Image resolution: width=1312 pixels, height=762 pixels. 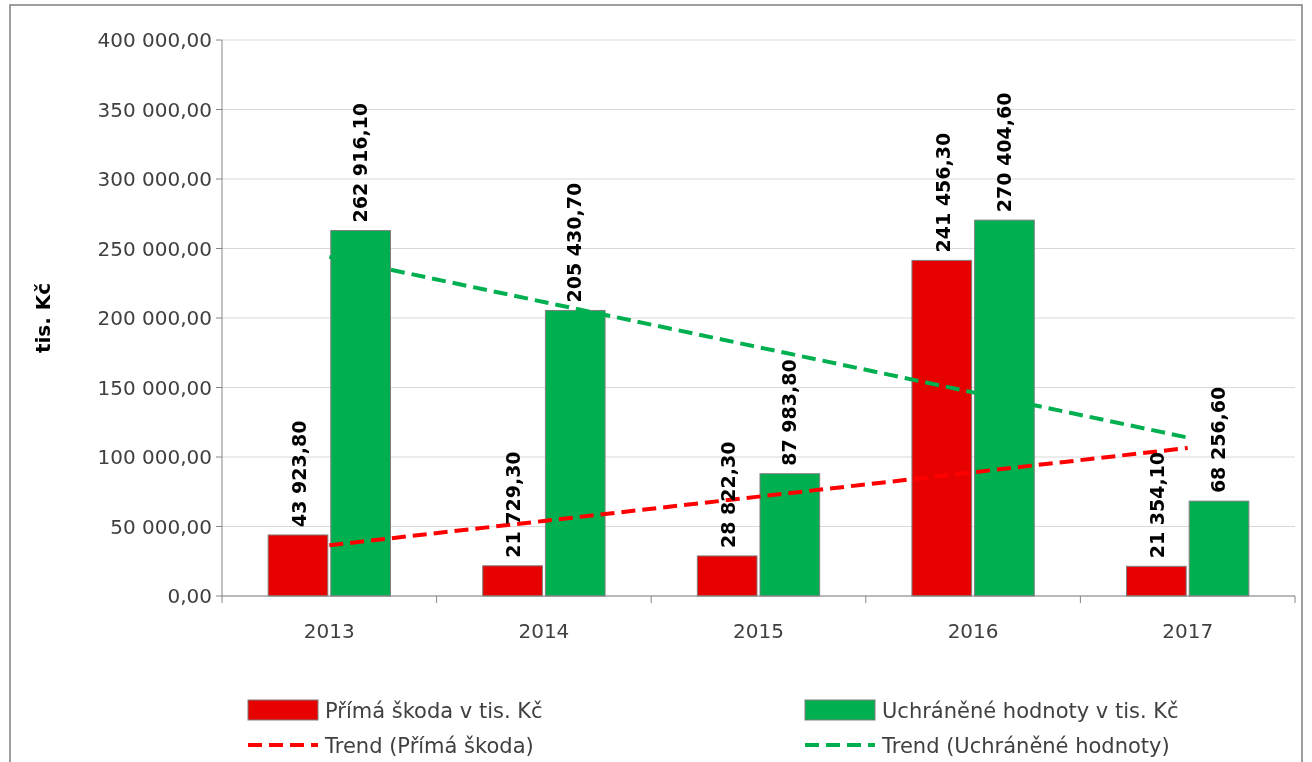 I want to click on y-tick-label: 150 000,00, so click(x=154, y=387).